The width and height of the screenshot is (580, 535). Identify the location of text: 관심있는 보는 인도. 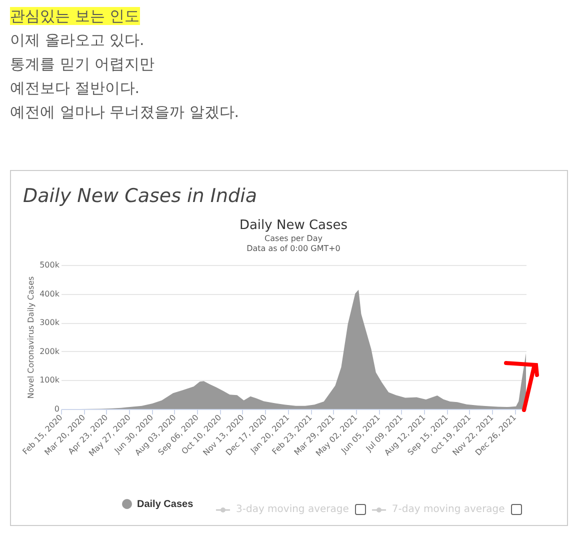
(75, 16).